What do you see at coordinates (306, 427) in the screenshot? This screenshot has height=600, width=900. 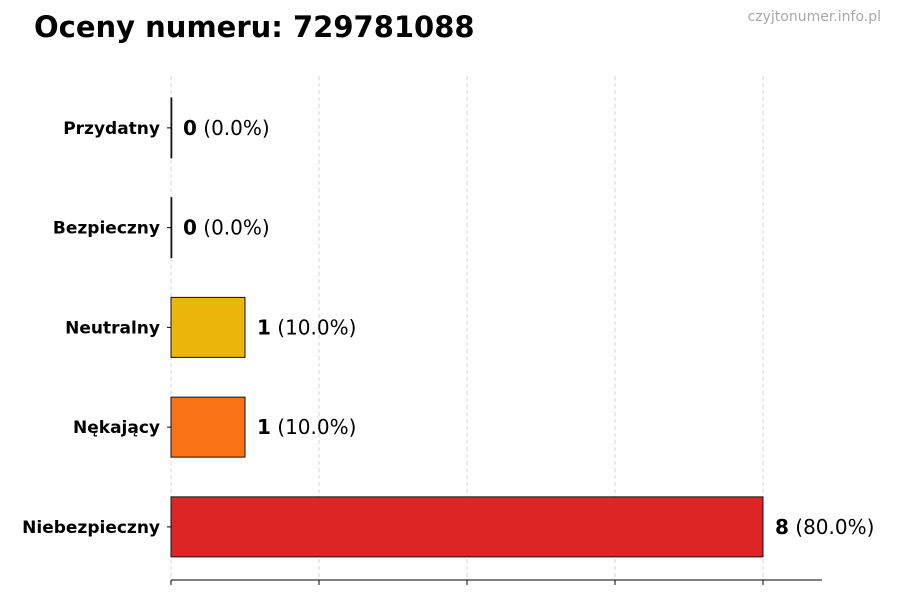 I see `value-label-n-kaj-cy: 1 (10.0%)` at bounding box center [306, 427].